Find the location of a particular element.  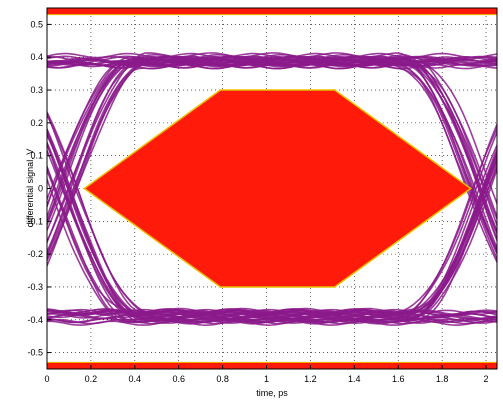

x-tick-label: 1.2 is located at coordinates (310, 379).